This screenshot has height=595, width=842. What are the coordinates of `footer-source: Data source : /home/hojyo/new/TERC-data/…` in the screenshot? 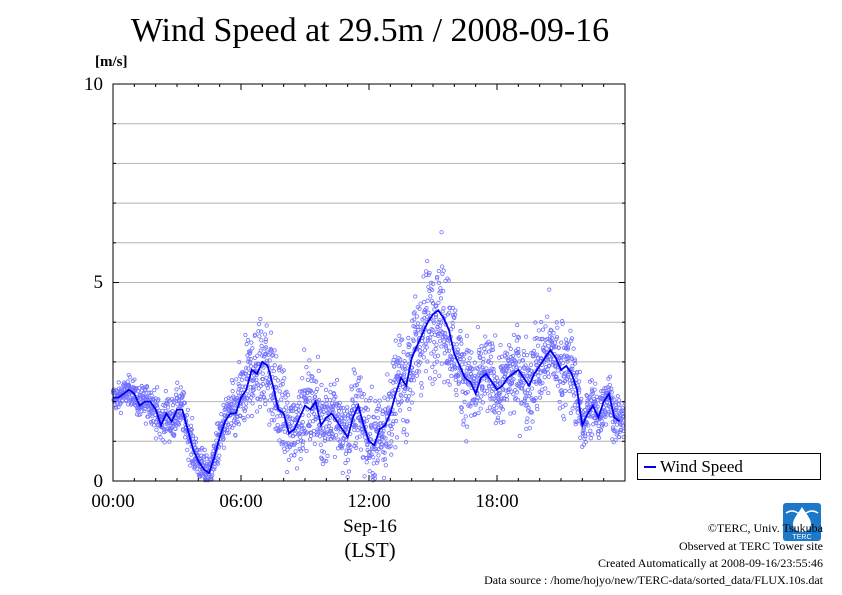 It's located at (653, 580).